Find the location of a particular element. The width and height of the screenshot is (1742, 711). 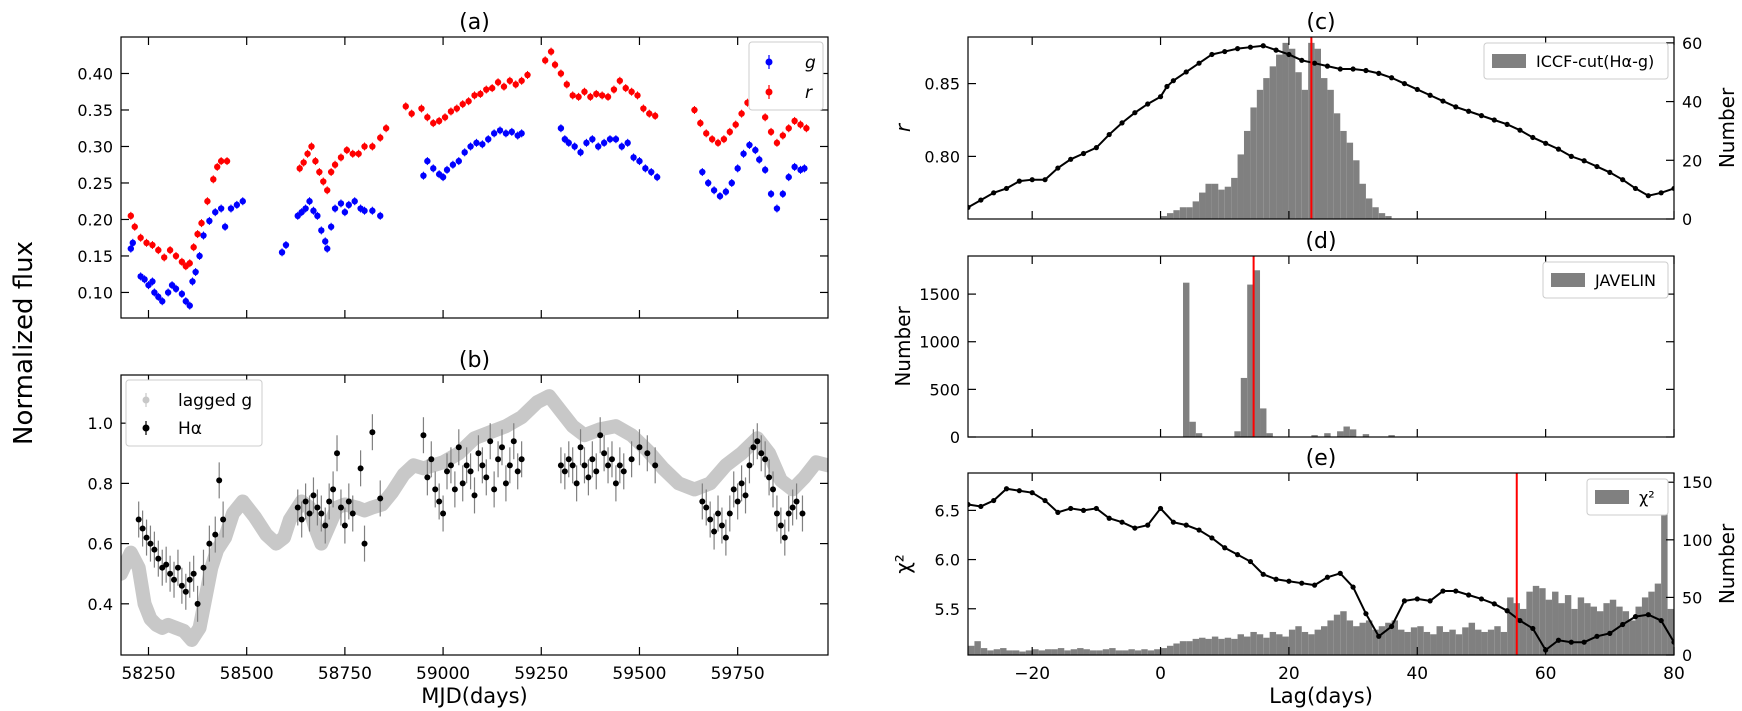

panel-c-plot is located at coordinates (1321, 128).